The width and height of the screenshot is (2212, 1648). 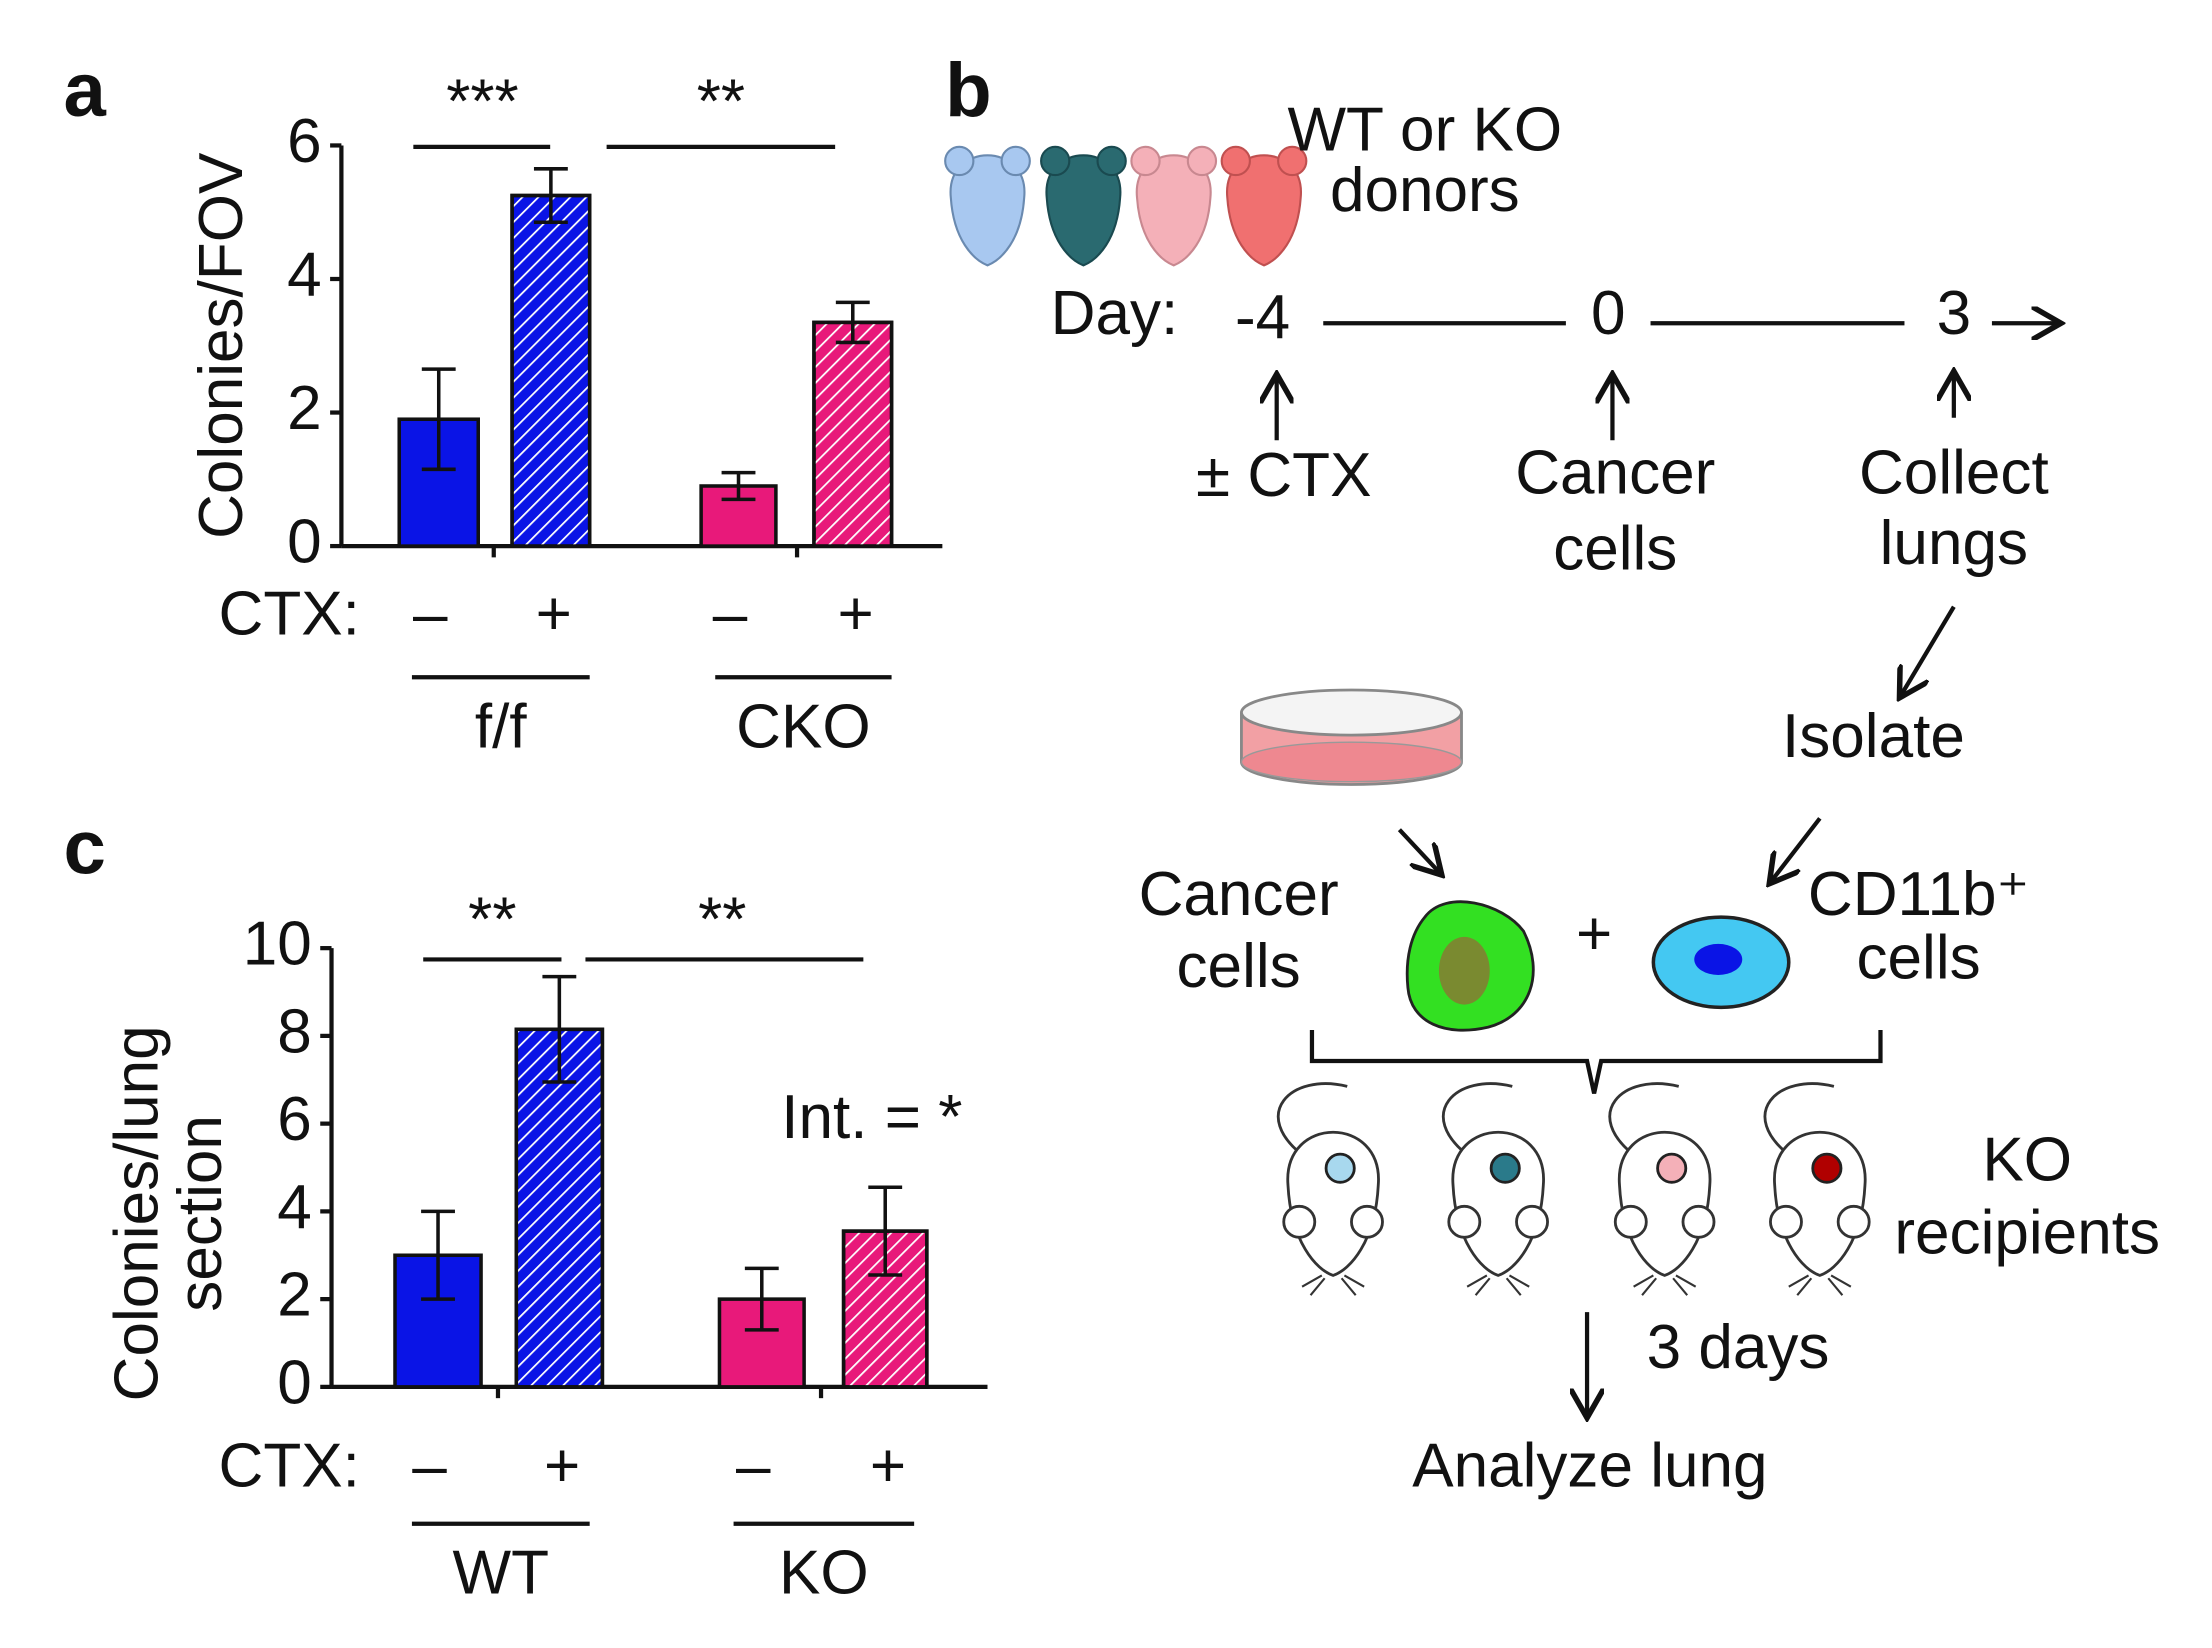 What do you see at coordinates (1351, 737) in the screenshot?
I see `culture-dish` at bounding box center [1351, 737].